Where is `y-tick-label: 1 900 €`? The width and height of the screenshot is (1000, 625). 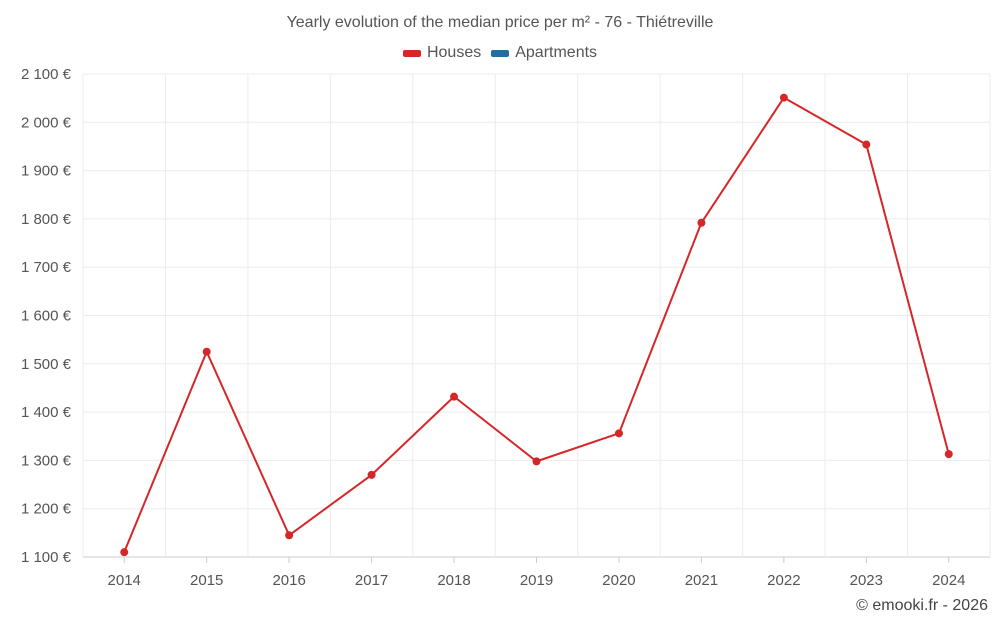
y-tick-label: 1 900 € is located at coordinates (46, 171).